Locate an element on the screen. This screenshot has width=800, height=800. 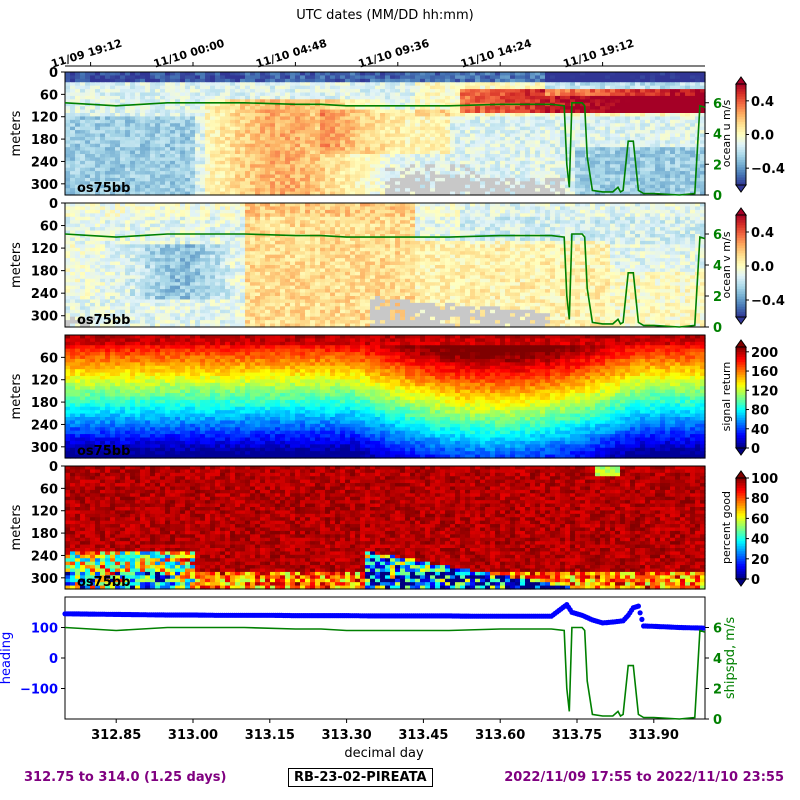
colorbar-label: ocean u m/s is located at coordinates (726, 134).